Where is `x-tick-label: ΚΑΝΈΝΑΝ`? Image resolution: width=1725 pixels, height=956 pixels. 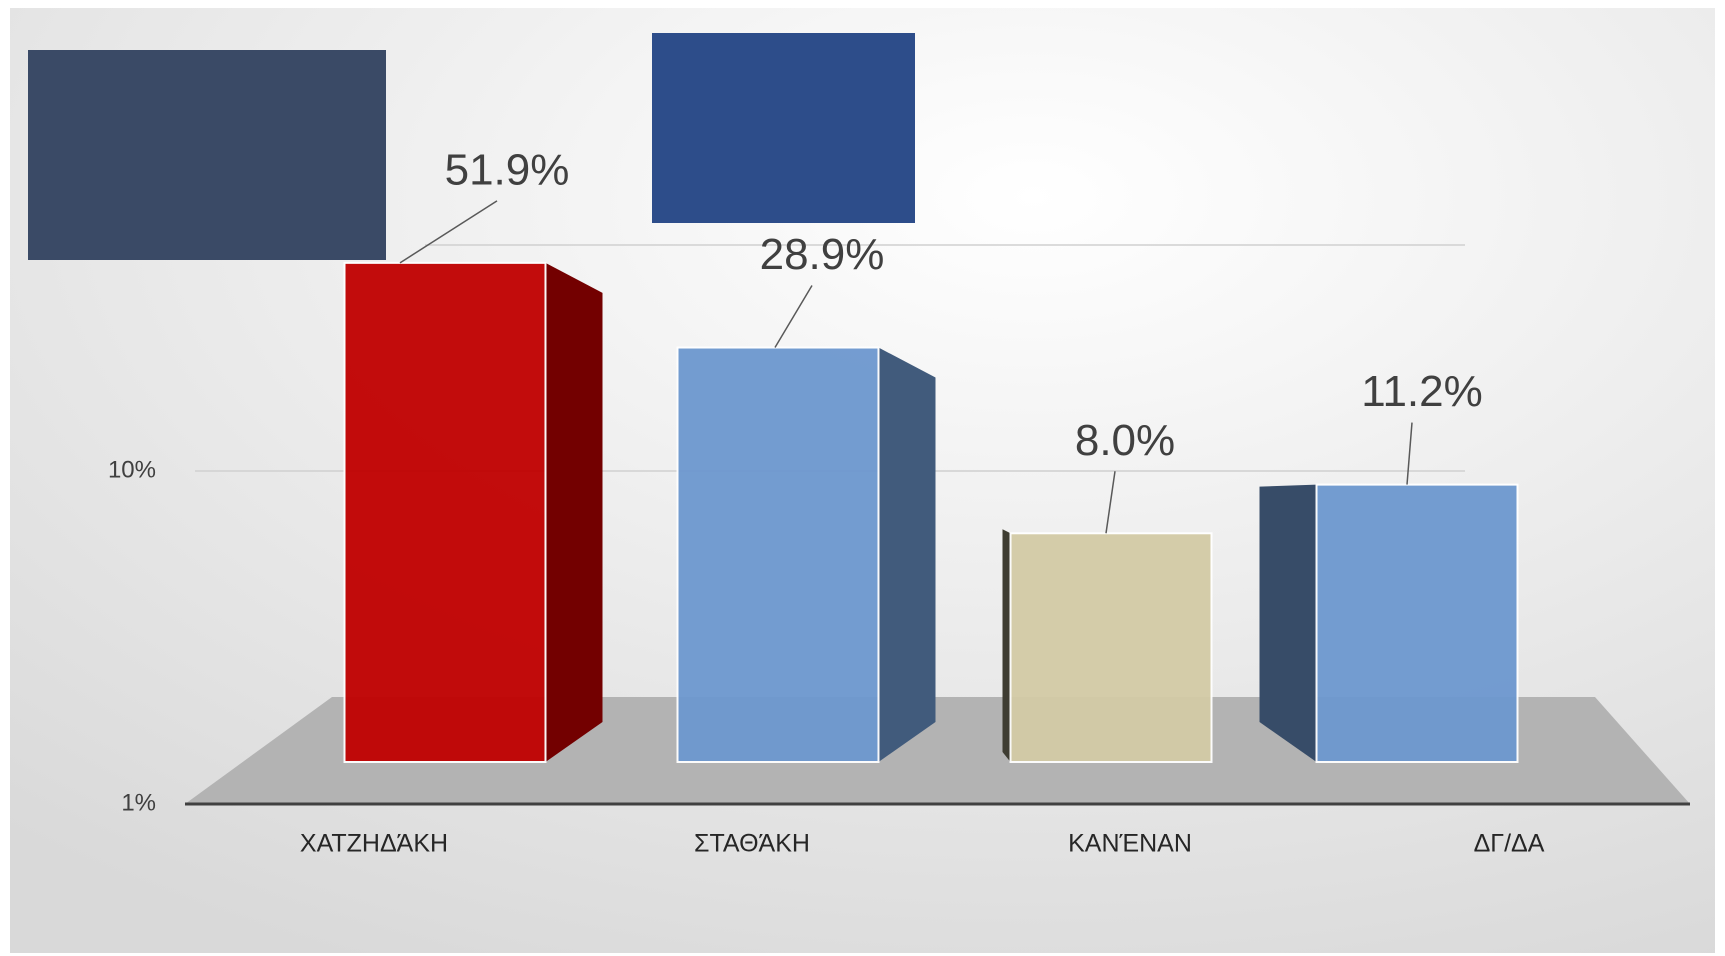
x-tick-label: ΚΑΝΈΝΑΝ is located at coordinates (1130, 844).